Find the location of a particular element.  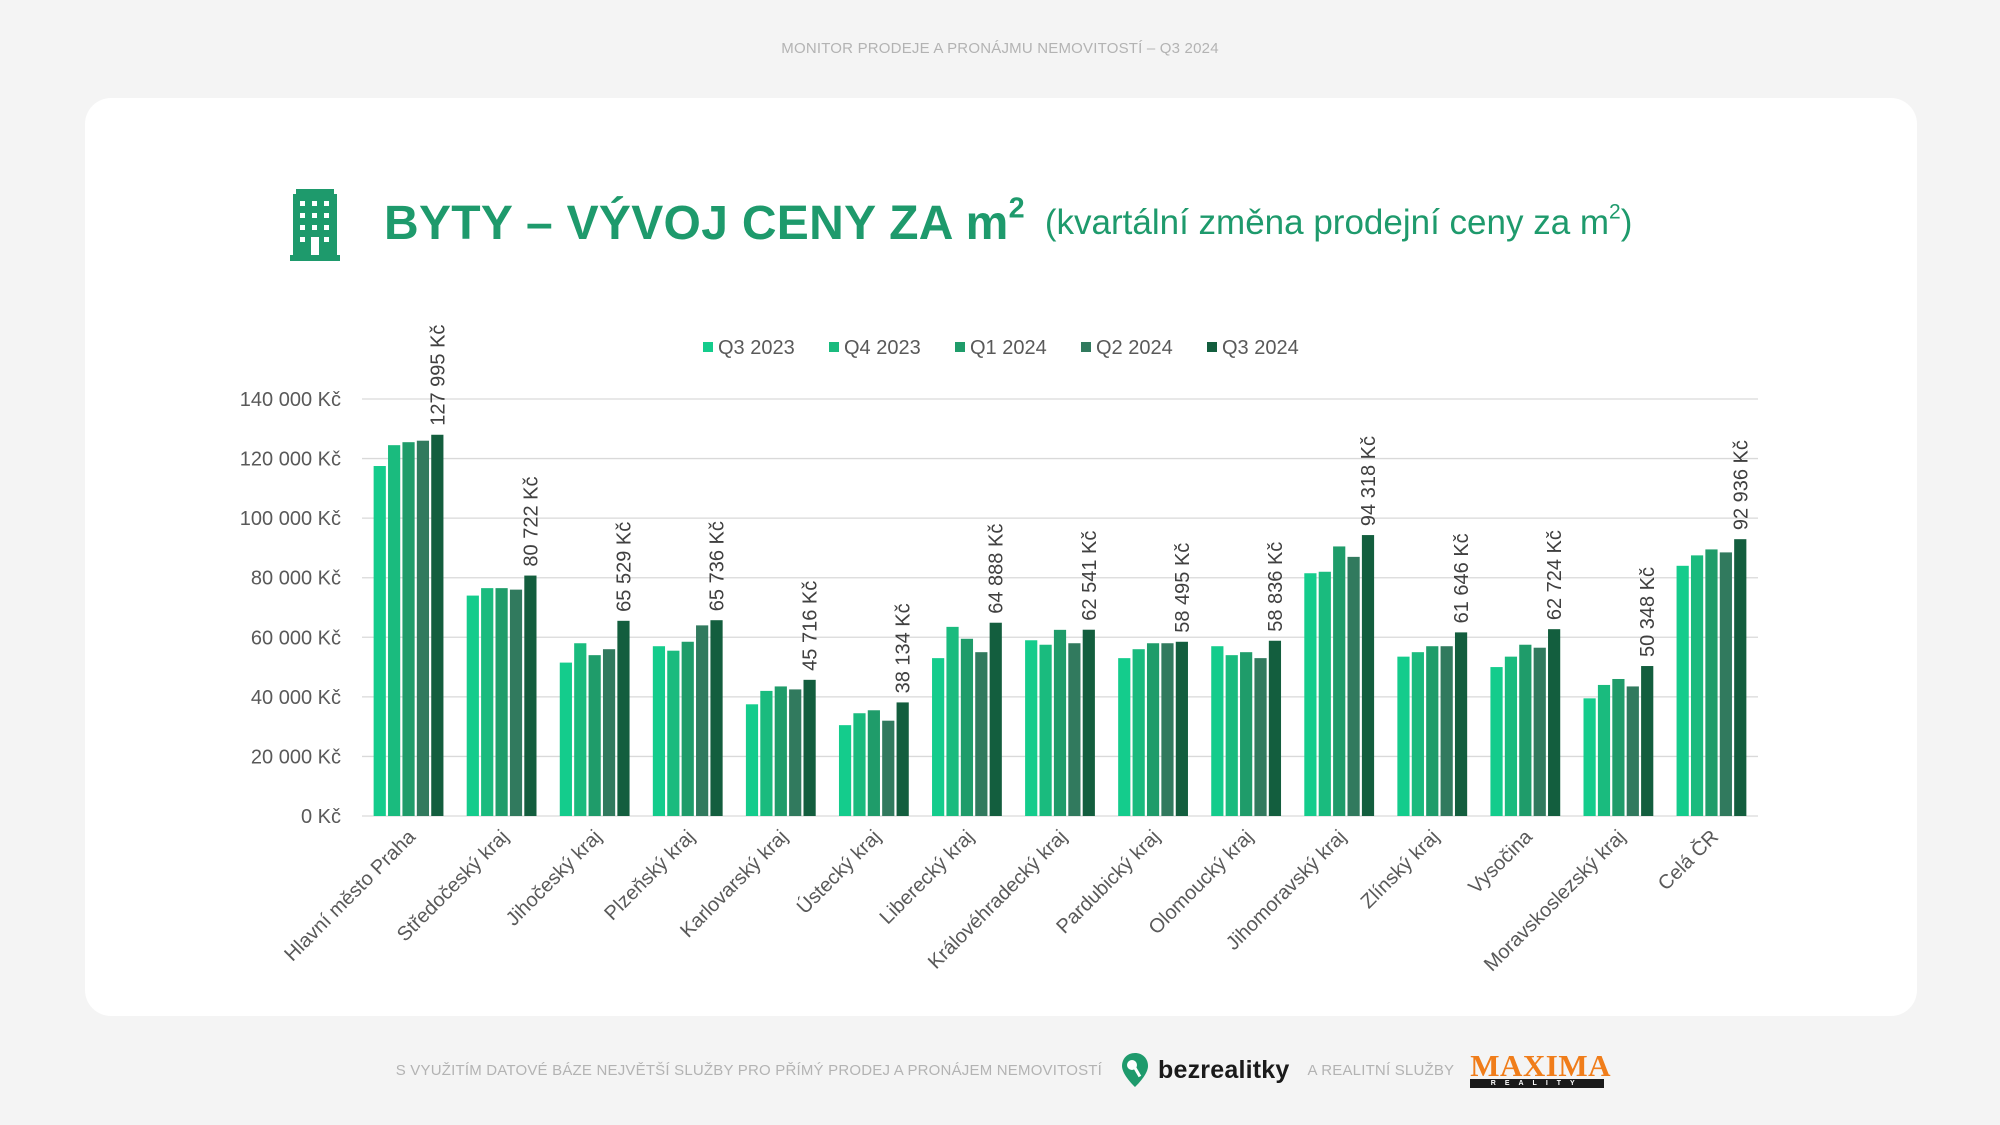

x-tick-label: Hlavní město Praha is located at coordinates (350, 895).